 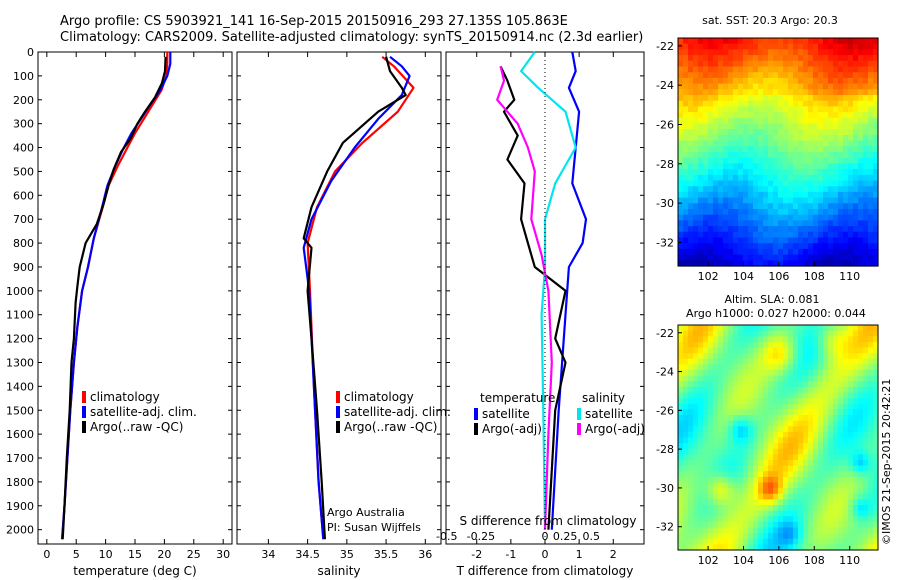 What do you see at coordinates (665, 449) in the screenshot?
I see `y-tick-label: -28` at bounding box center [665, 449].